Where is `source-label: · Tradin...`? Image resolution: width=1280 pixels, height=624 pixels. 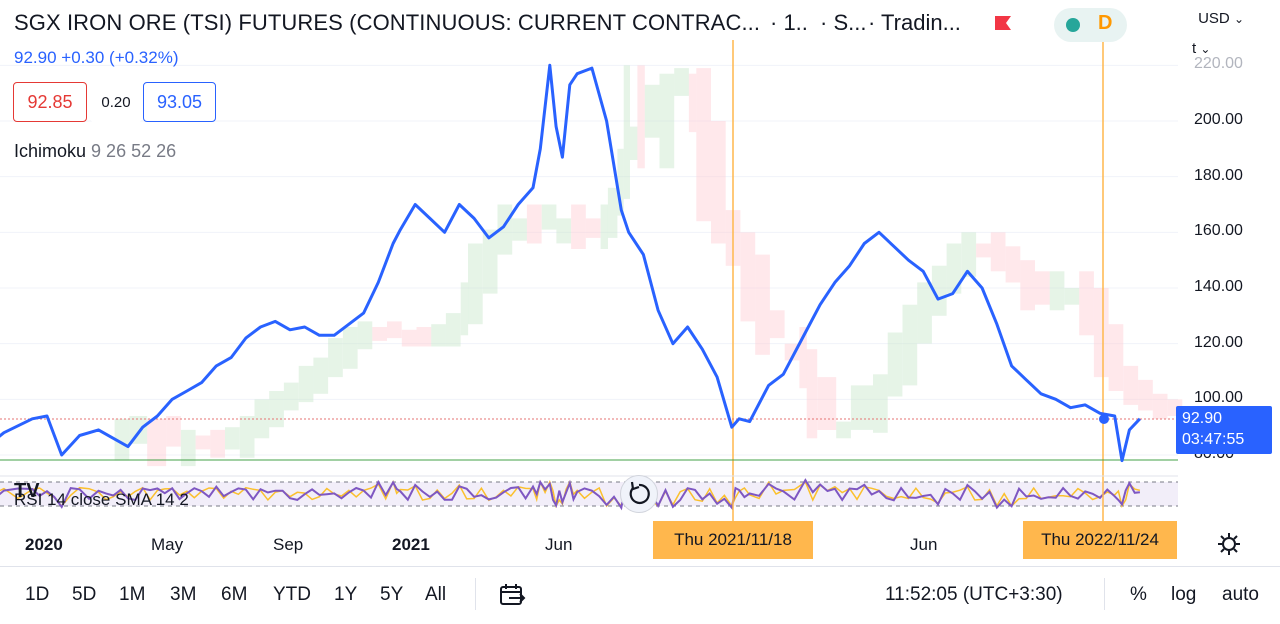 source-label: · Tradin... is located at coordinates (914, 22).